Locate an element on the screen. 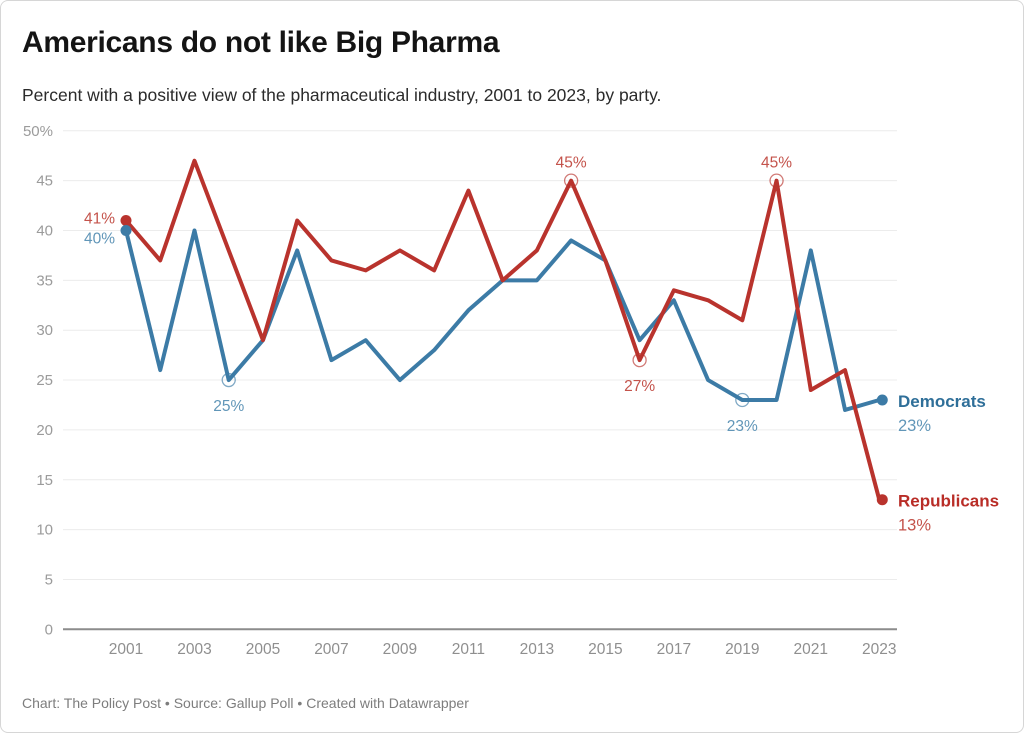 This screenshot has height=733, width=1024. y-axis-tick-label: 0 is located at coordinates (49, 629).